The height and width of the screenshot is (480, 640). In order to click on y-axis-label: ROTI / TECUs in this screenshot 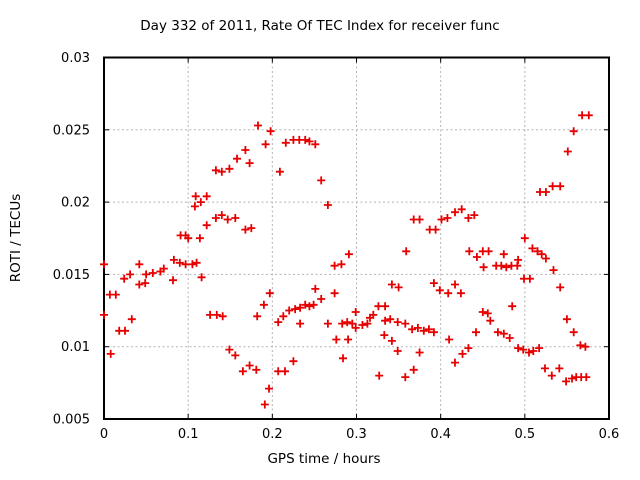, I will do `click(16, 238)`.